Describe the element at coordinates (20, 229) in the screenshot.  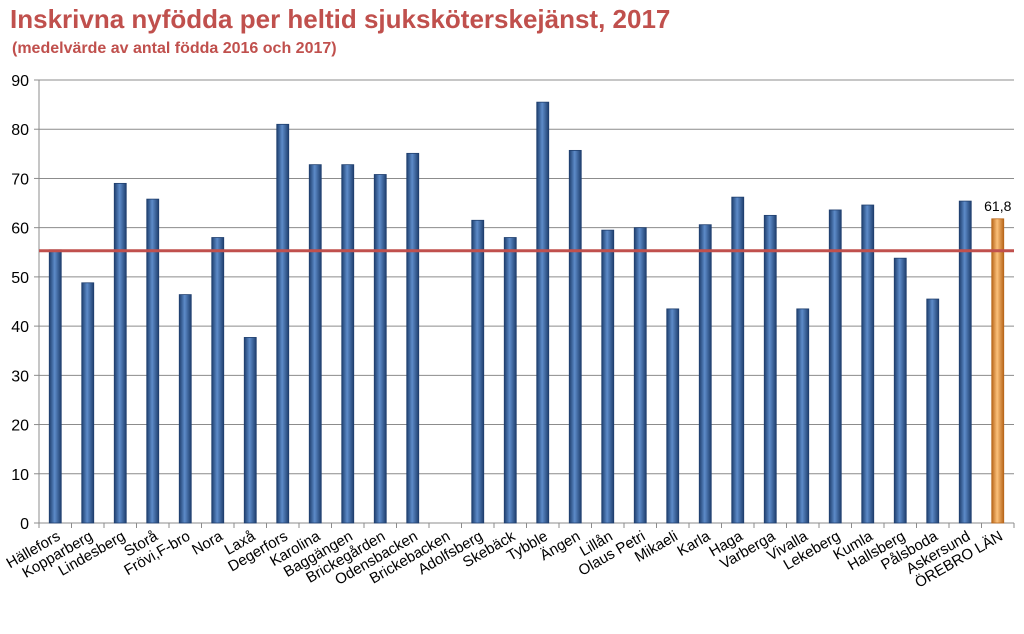
I see `y-tick-label: 60` at that location.